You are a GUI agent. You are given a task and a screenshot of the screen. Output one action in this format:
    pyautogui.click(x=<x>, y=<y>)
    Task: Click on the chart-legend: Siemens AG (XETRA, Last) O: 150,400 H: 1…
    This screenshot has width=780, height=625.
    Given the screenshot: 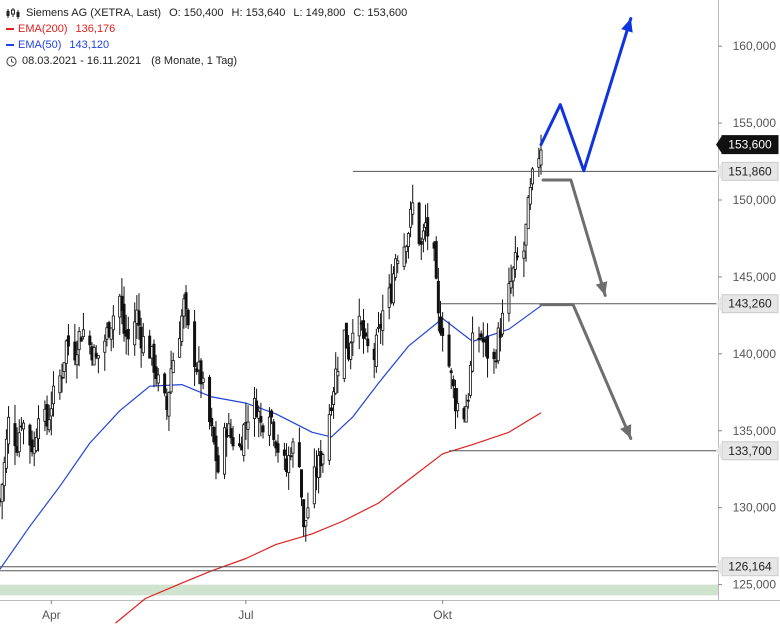 What is the action you would take?
    pyautogui.click(x=208, y=37)
    